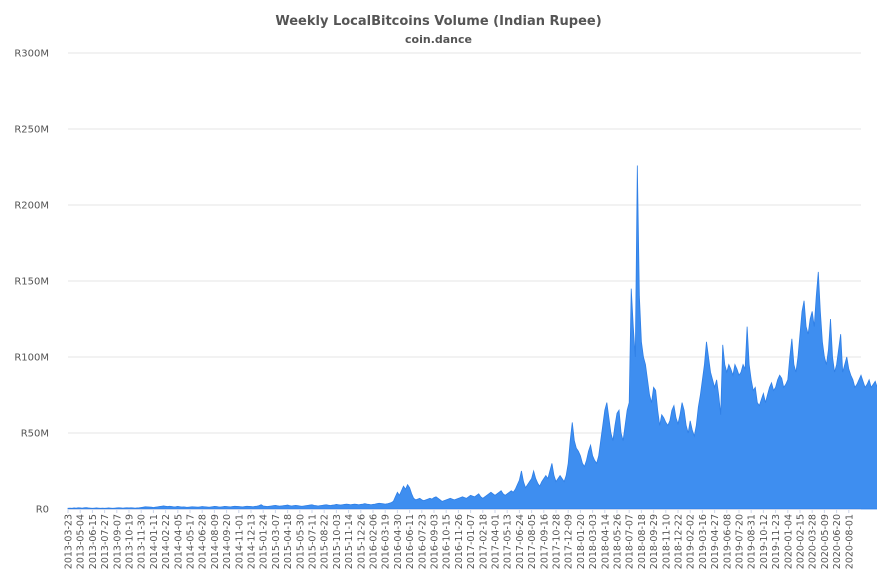 The image size is (877, 585). Describe the element at coordinates (630, 541) in the screenshot. I see `x-tick-label: 2018-07-07` at that location.